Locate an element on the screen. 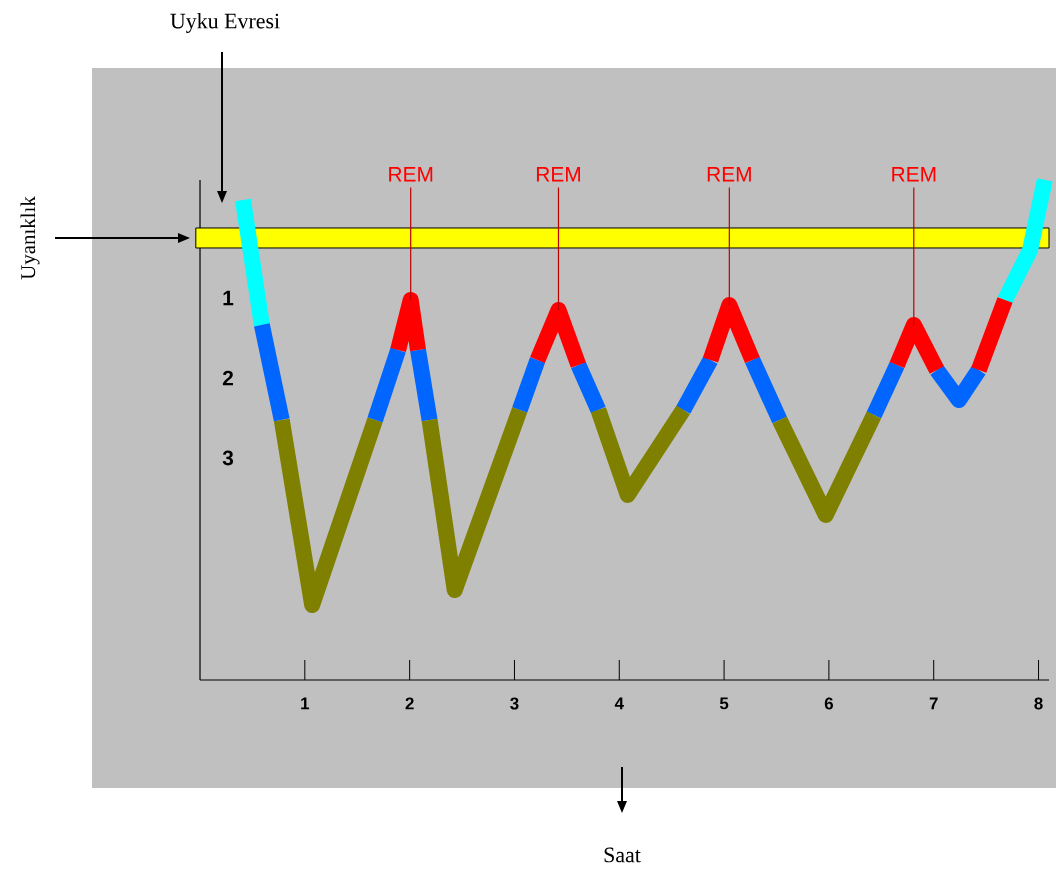 The height and width of the screenshot is (875, 1056). x-tick-label: 8 is located at coordinates (1038, 703).